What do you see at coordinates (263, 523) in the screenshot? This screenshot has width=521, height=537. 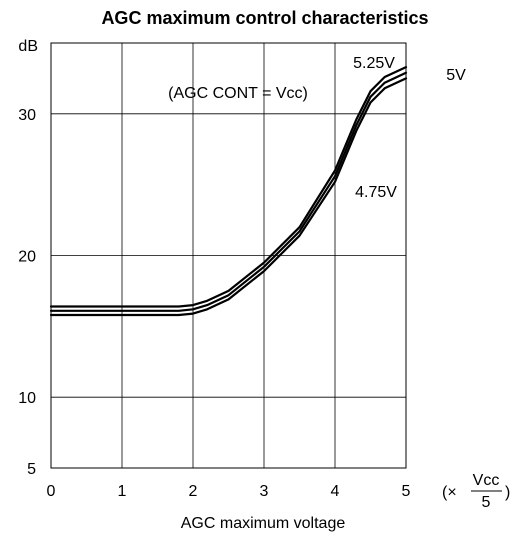 I see `x-axis-label: AGC maximum voltage` at bounding box center [263, 523].